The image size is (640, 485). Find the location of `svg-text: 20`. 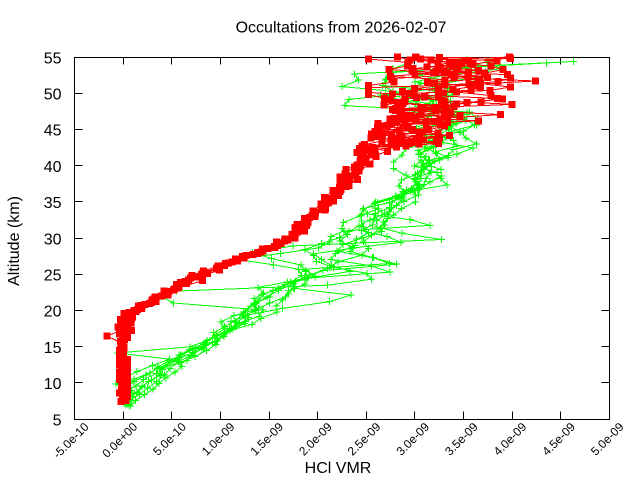

svg-text: 20 is located at coordinates (53, 312).